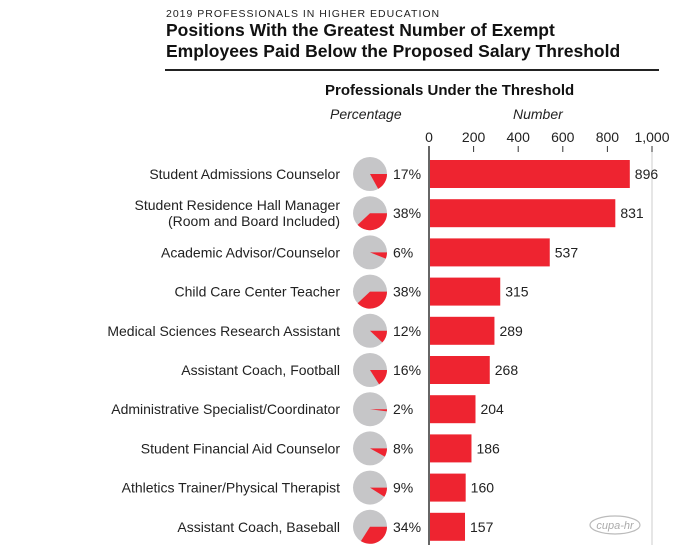 The width and height of the screenshot is (700, 553). I want to click on category-label: Athletics Trainer/Physical Therapist, so click(231, 488).